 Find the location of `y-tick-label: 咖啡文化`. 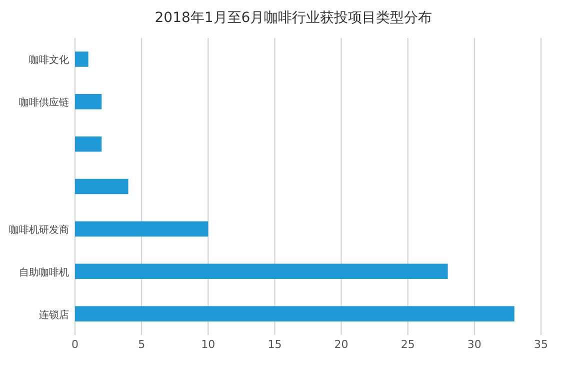

y-tick-label: 咖啡文化 is located at coordinates (49, 60).